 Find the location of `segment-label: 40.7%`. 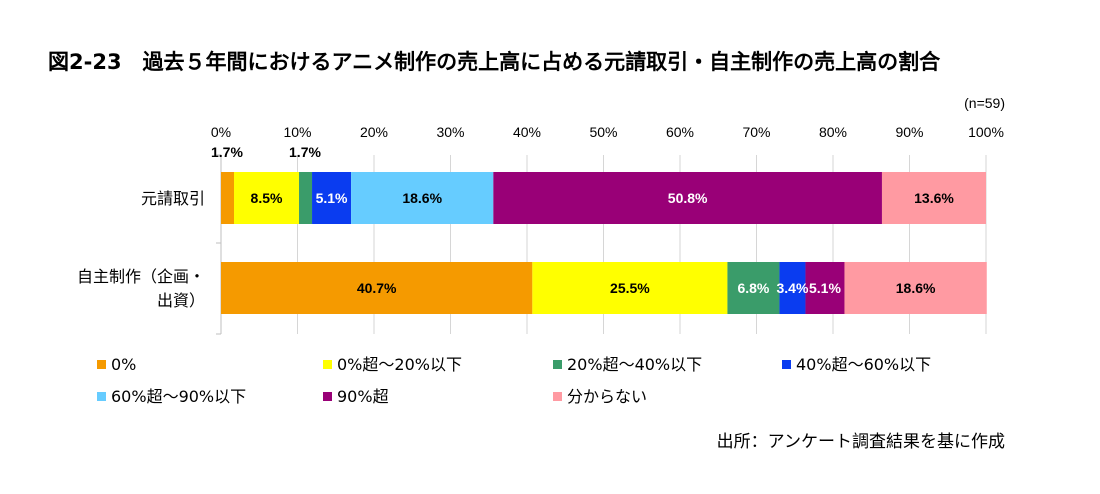

segment-label: 40.7% is located at coordinates (377, 288).